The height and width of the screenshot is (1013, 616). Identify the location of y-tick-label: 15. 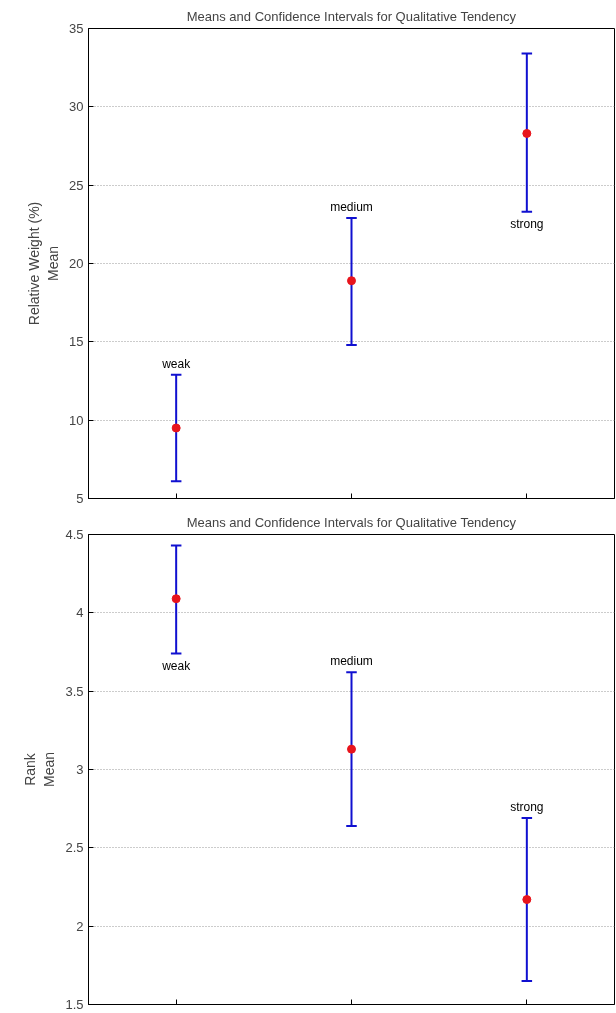
(76, 342).